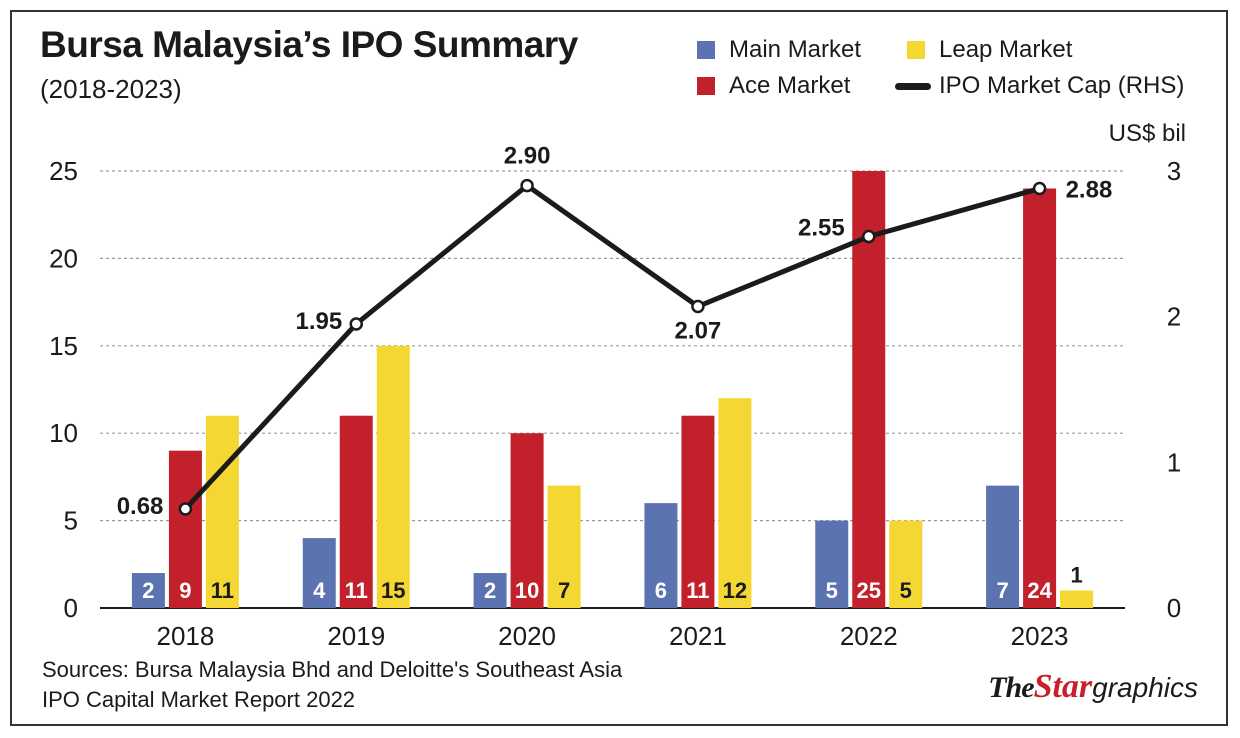 This screenshot has width=1240, height=738. I want to click on y-tick-label: 20, so click(63, 258).